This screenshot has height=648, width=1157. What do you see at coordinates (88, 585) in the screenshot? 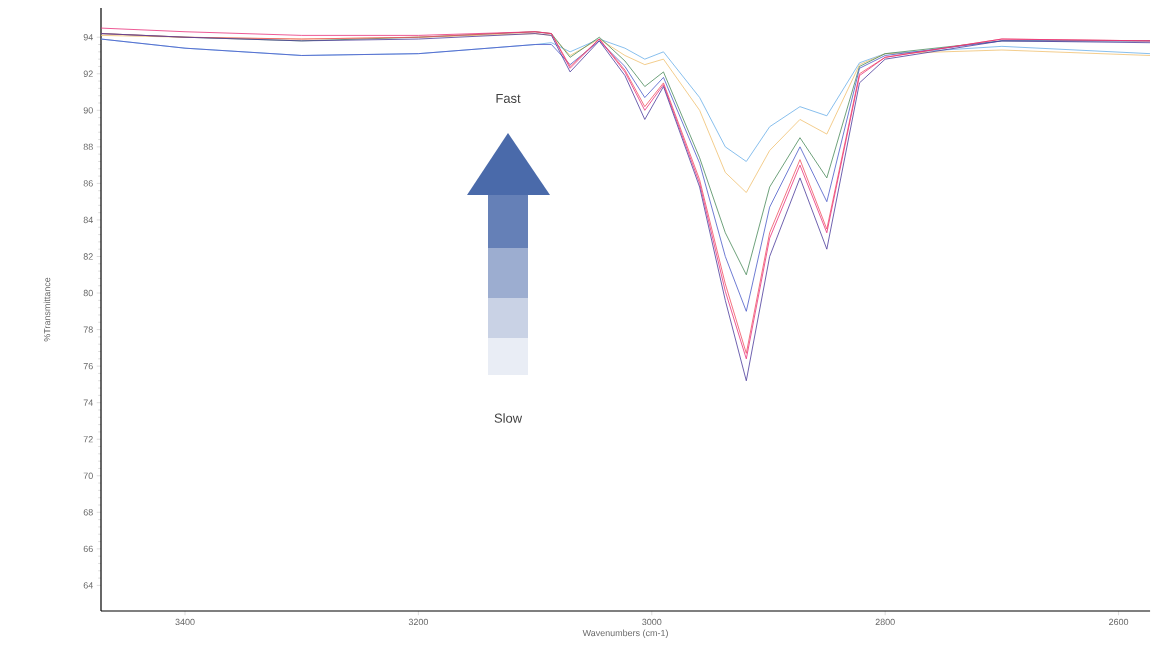
I see `y-tick-label: 64` at bounding box center [88, 585].